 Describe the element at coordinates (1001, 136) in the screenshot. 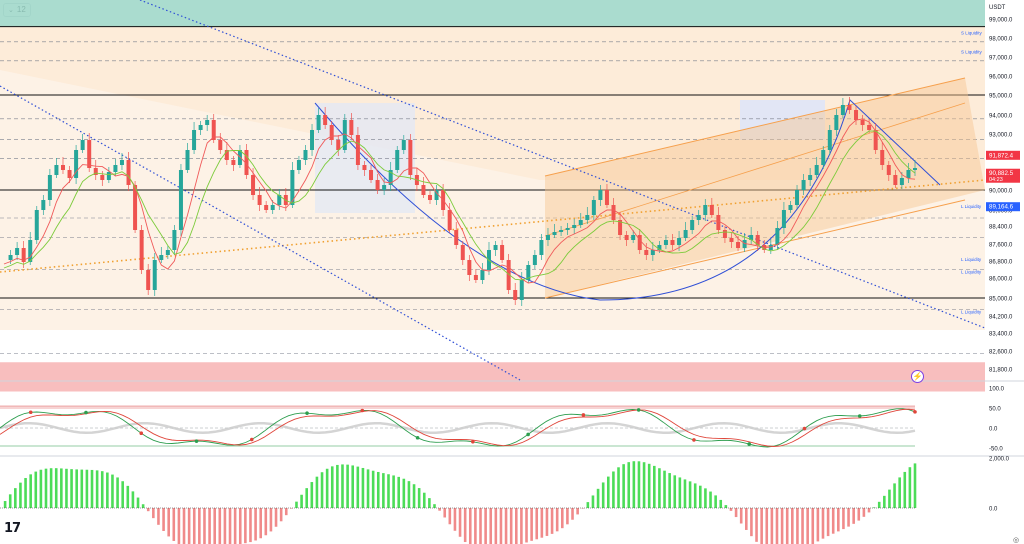

I see `price-tick-label: 93,000.0` at that location.